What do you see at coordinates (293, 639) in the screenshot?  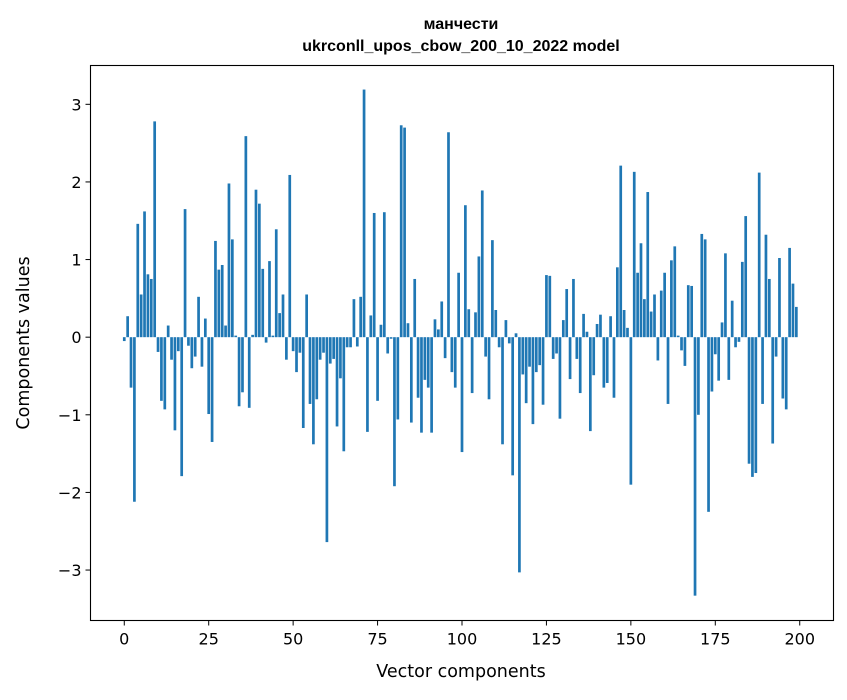 I see `x-tick-label: 50` at bounding box center [293, 639].